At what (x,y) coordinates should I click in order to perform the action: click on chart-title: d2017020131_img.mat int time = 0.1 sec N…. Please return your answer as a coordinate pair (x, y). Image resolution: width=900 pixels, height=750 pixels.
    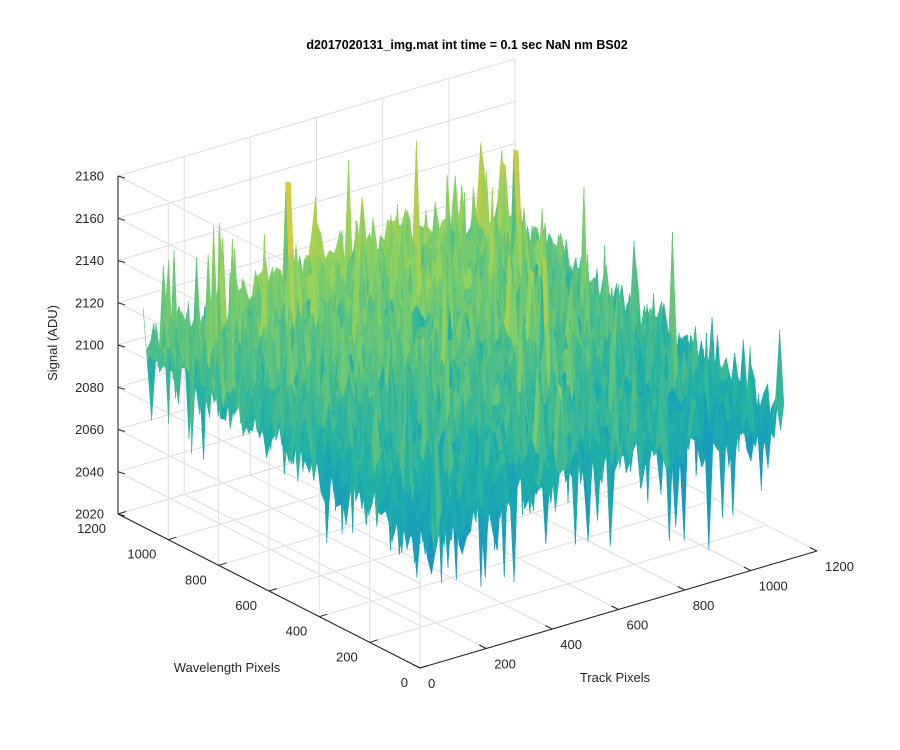
    Looking at the image, I should click on (466, 45).